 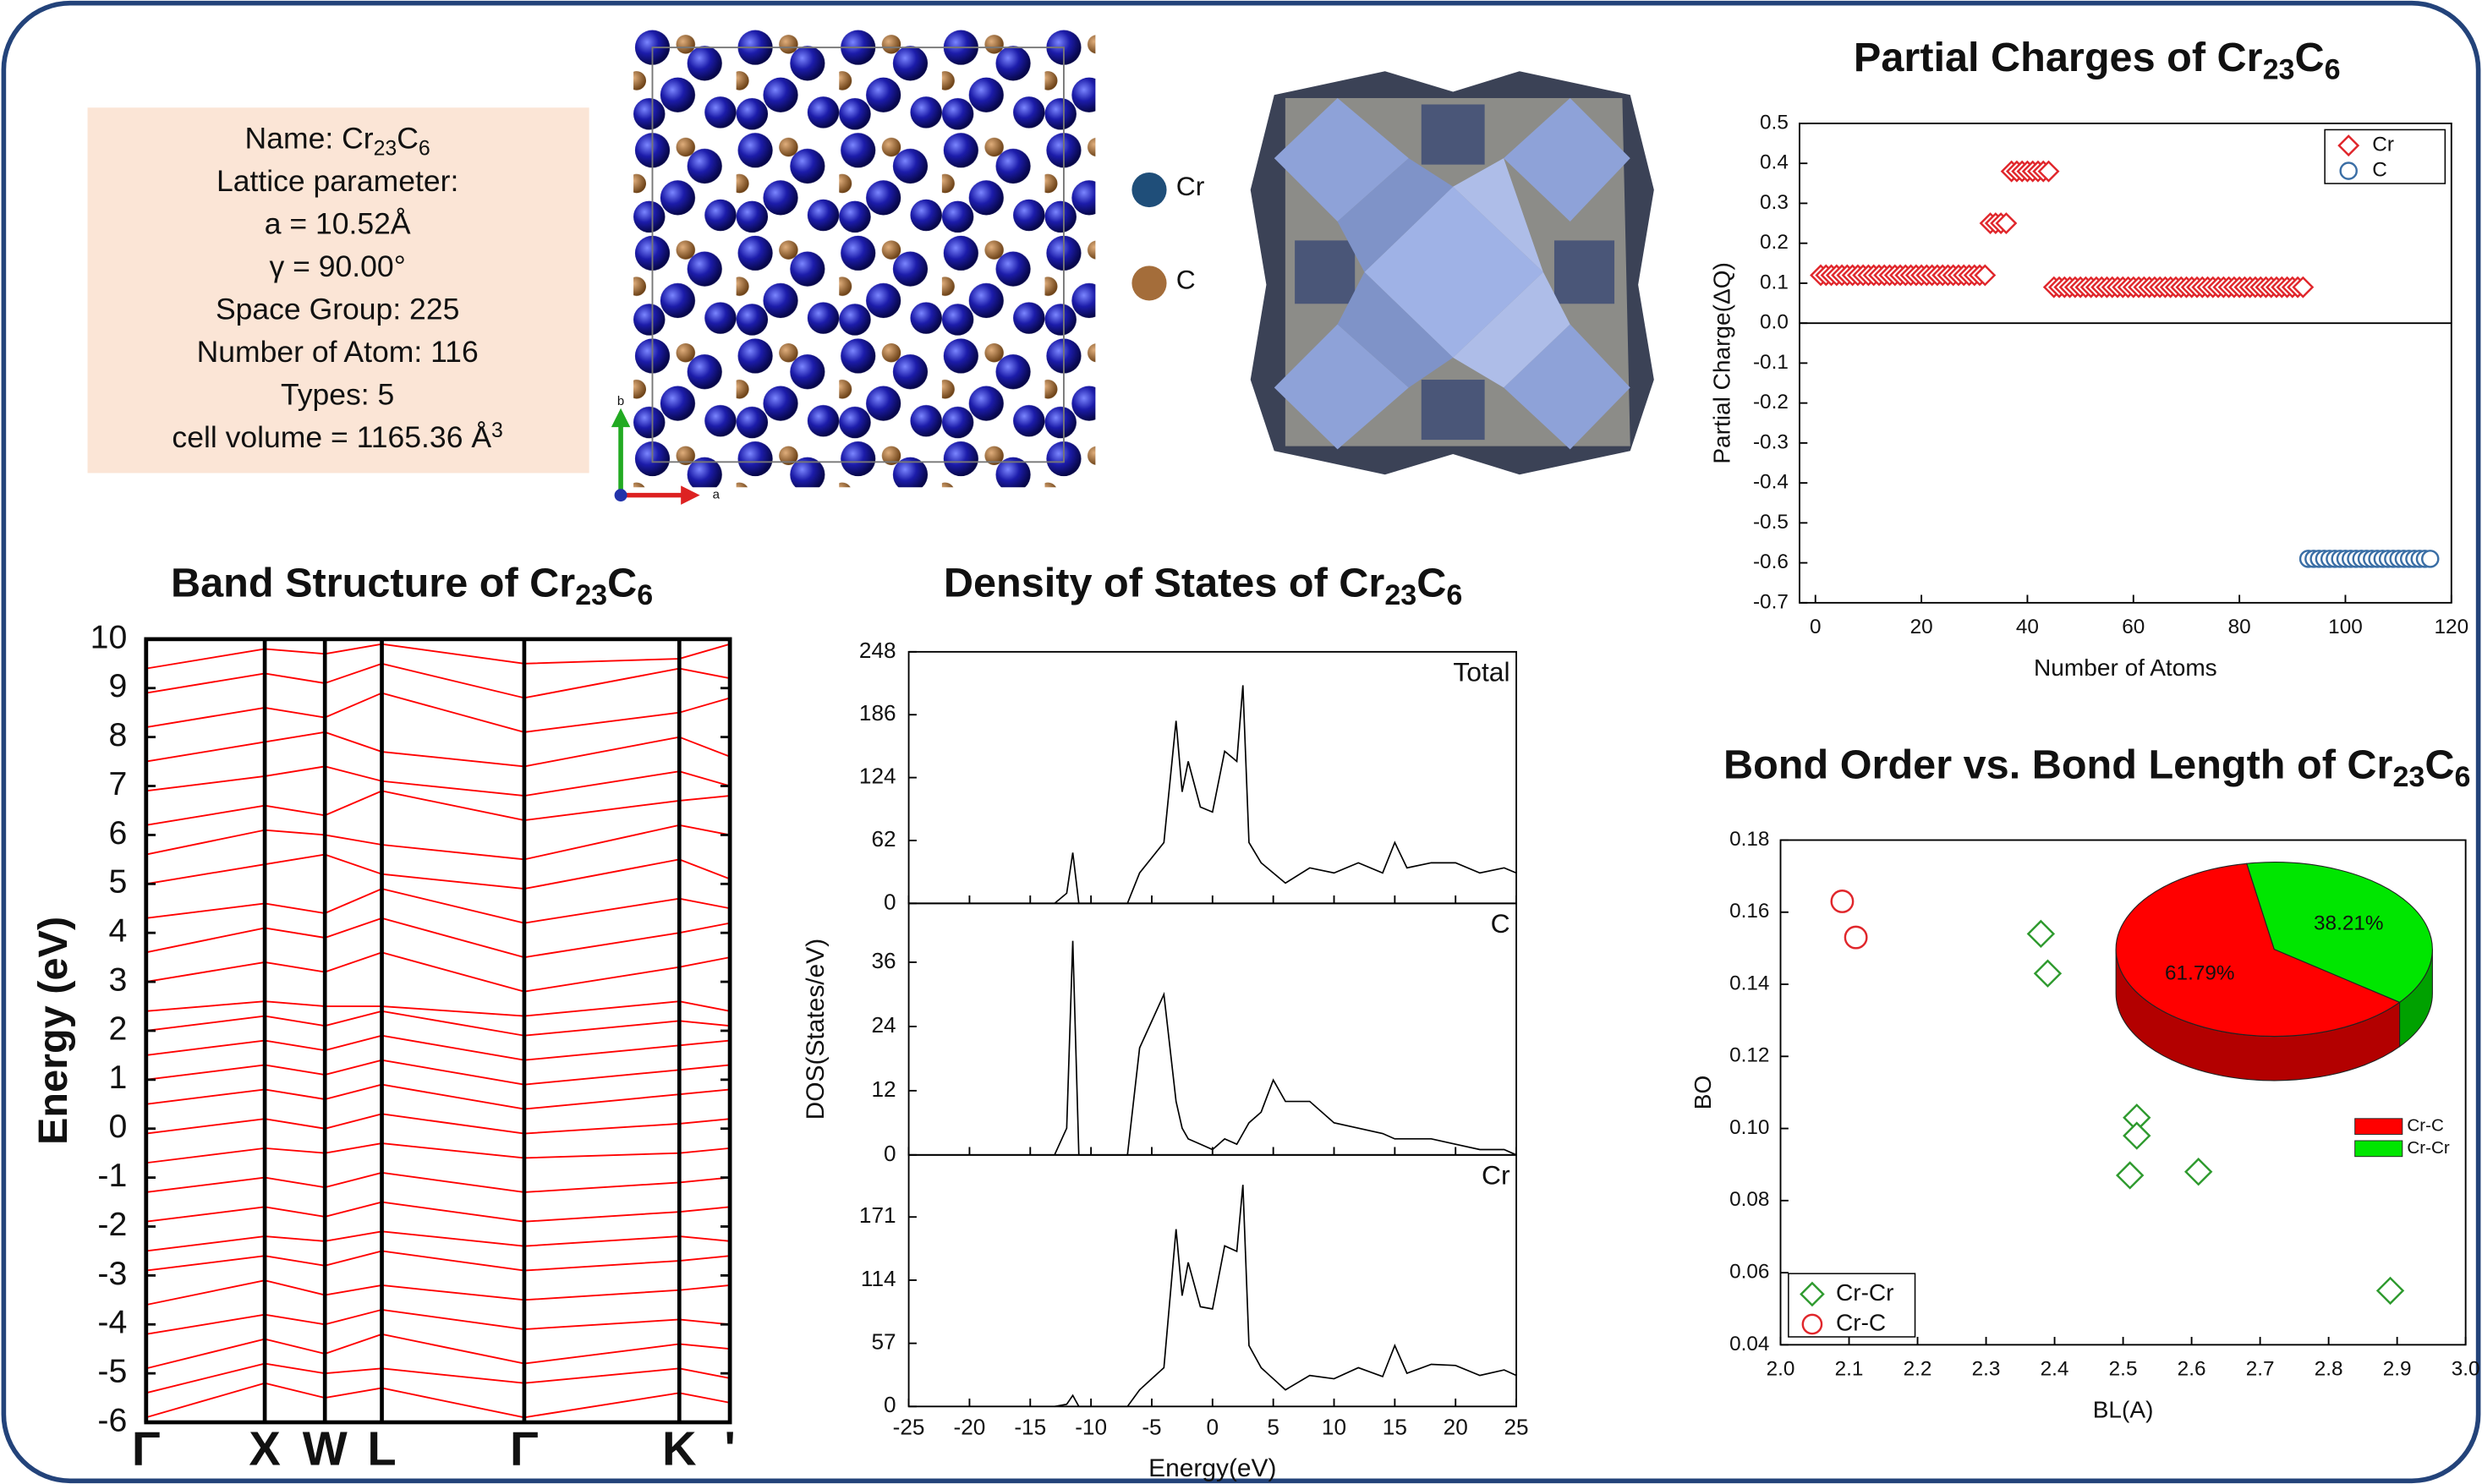 I want to click on y-tick-label: 8, so click(x=118, y=734).